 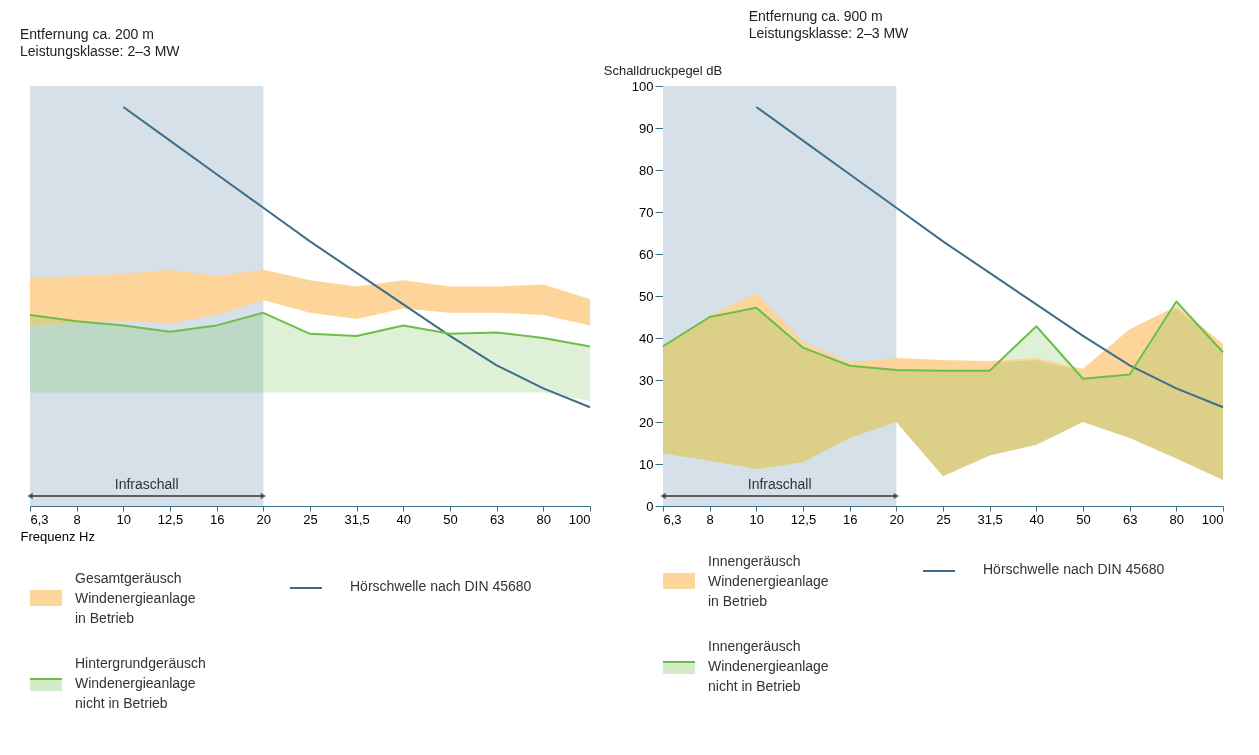 What do you see at coordinates (57, 536) in the screenshot?
I see `x-axis-title: Frequenz Hz` at bounding box center [57, 536].